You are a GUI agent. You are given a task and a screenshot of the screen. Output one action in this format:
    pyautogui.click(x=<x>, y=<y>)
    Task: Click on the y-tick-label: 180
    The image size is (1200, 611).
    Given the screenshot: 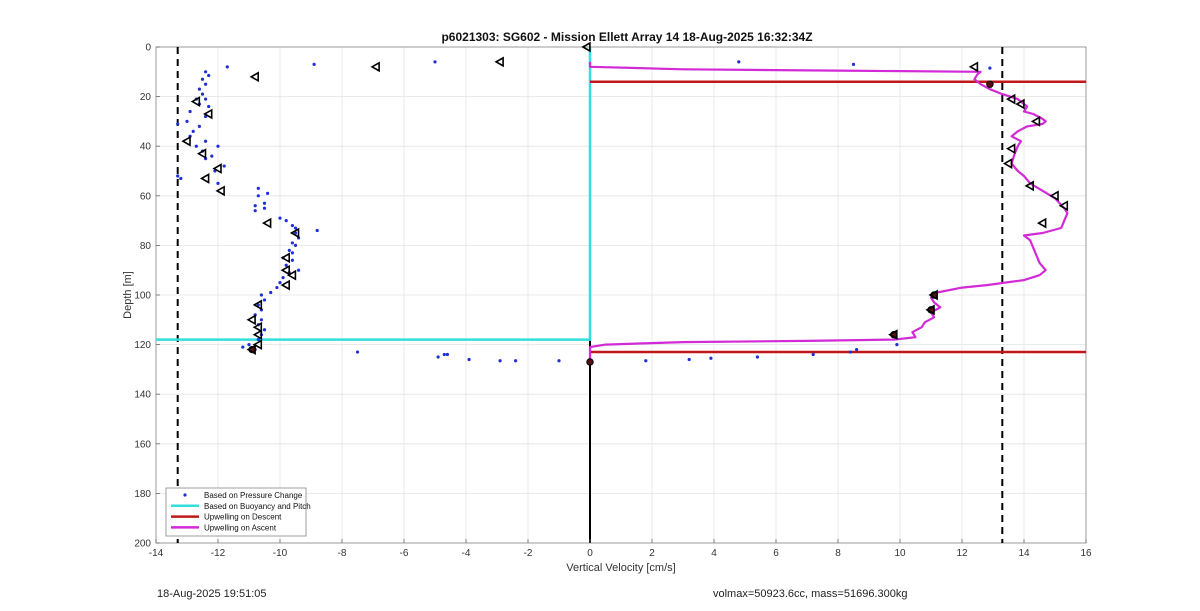 What is the action you would take?
    pyautogui.click(x=142, y=494)
    